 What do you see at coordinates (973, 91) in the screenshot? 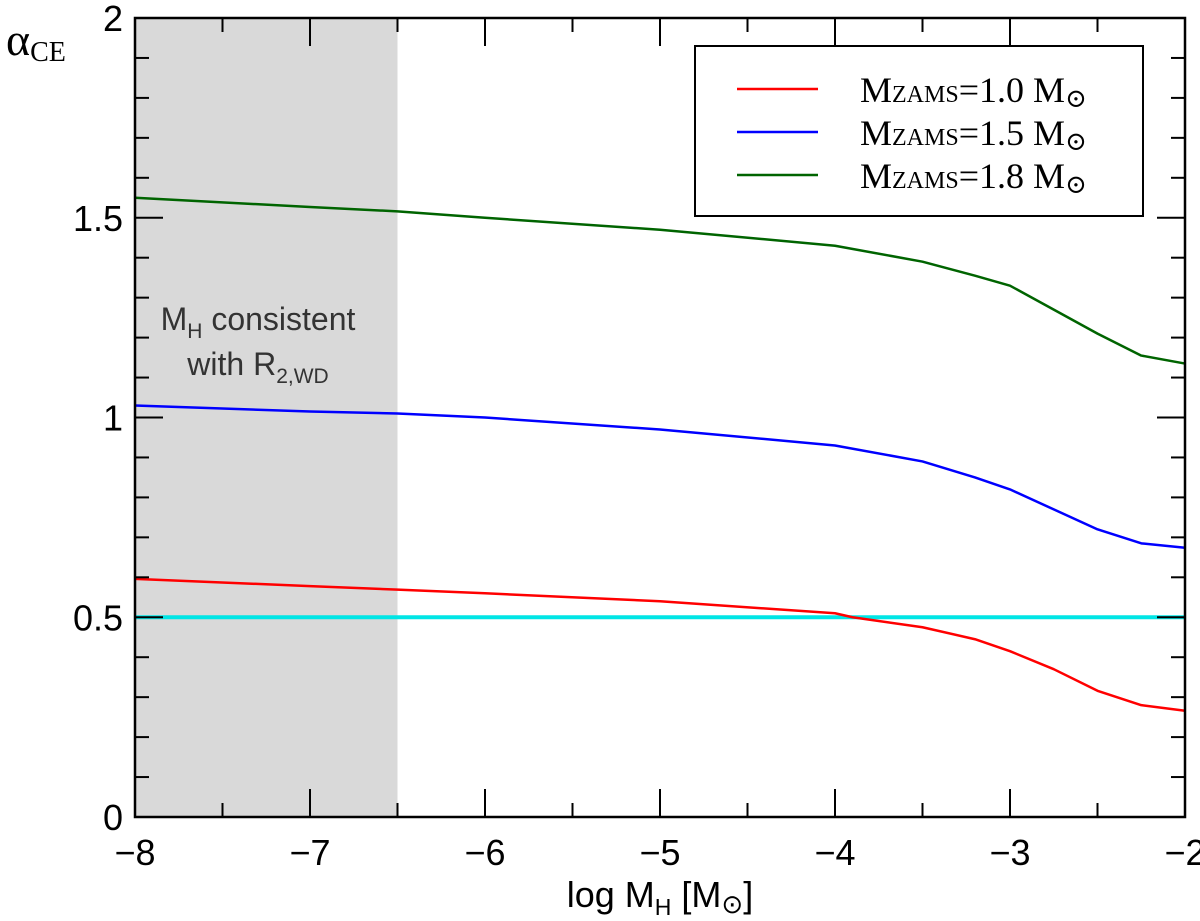
I see `legend-label: MZAMS=1.0 M⊙` at bounding box center [973, 91].